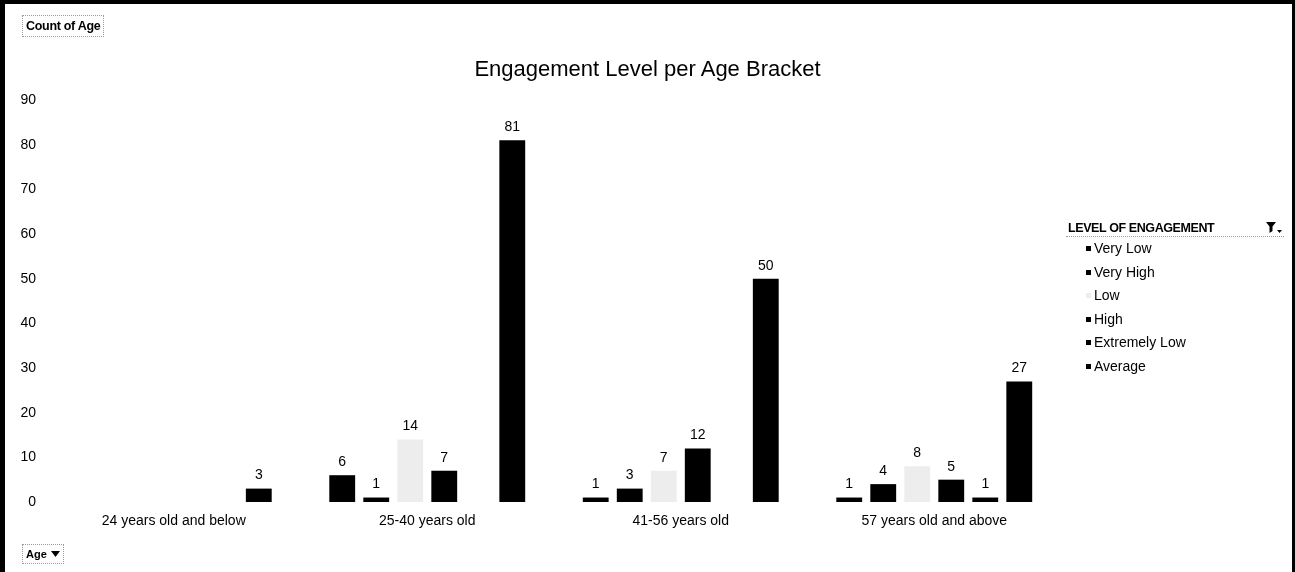  I want to click on data-label: 27, so click(1019, 367).